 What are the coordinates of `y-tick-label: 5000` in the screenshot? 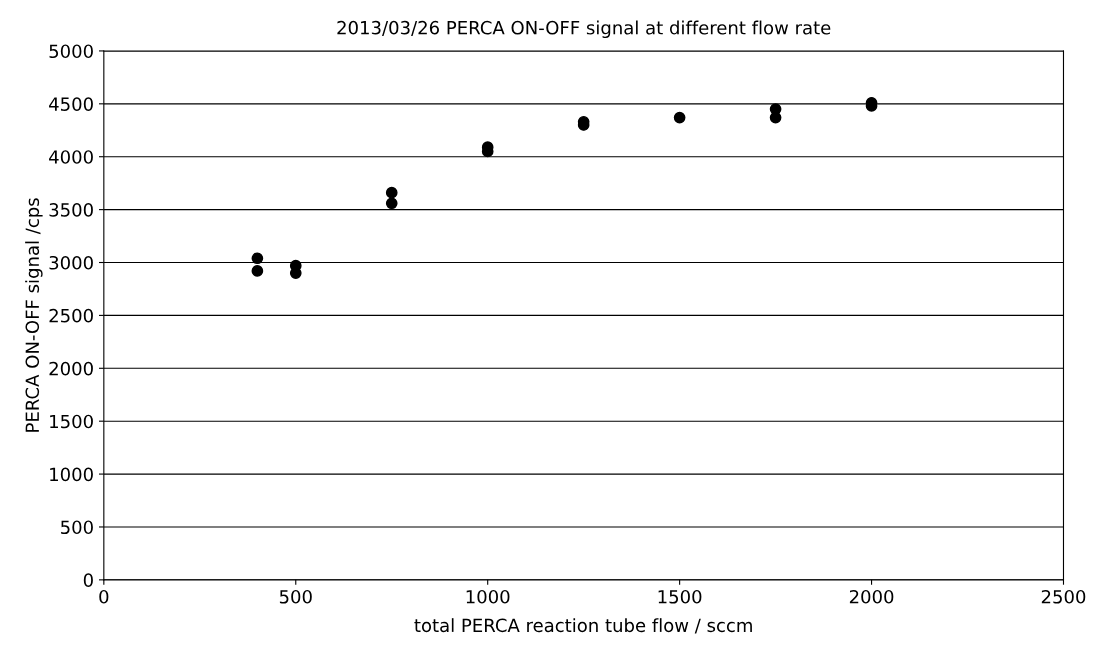 It's located at (71, 51).